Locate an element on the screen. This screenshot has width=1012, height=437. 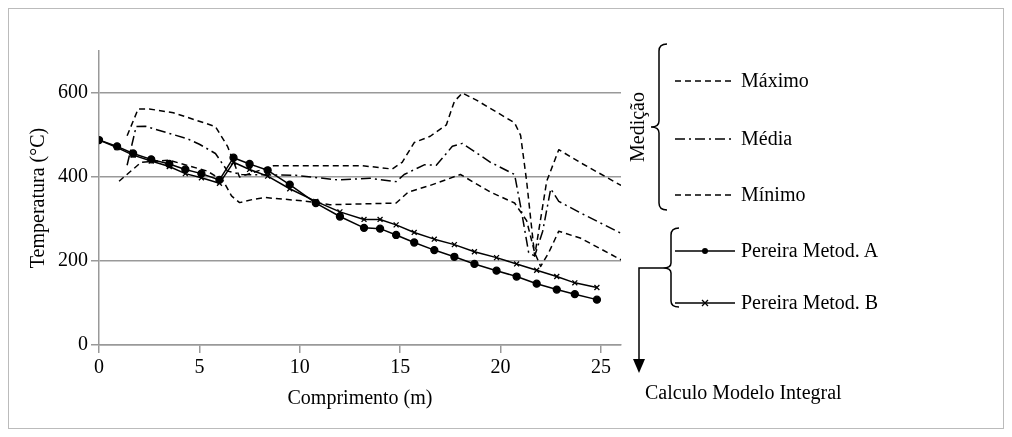
y-tick-label: 400 is located at coordinates (73, 175).